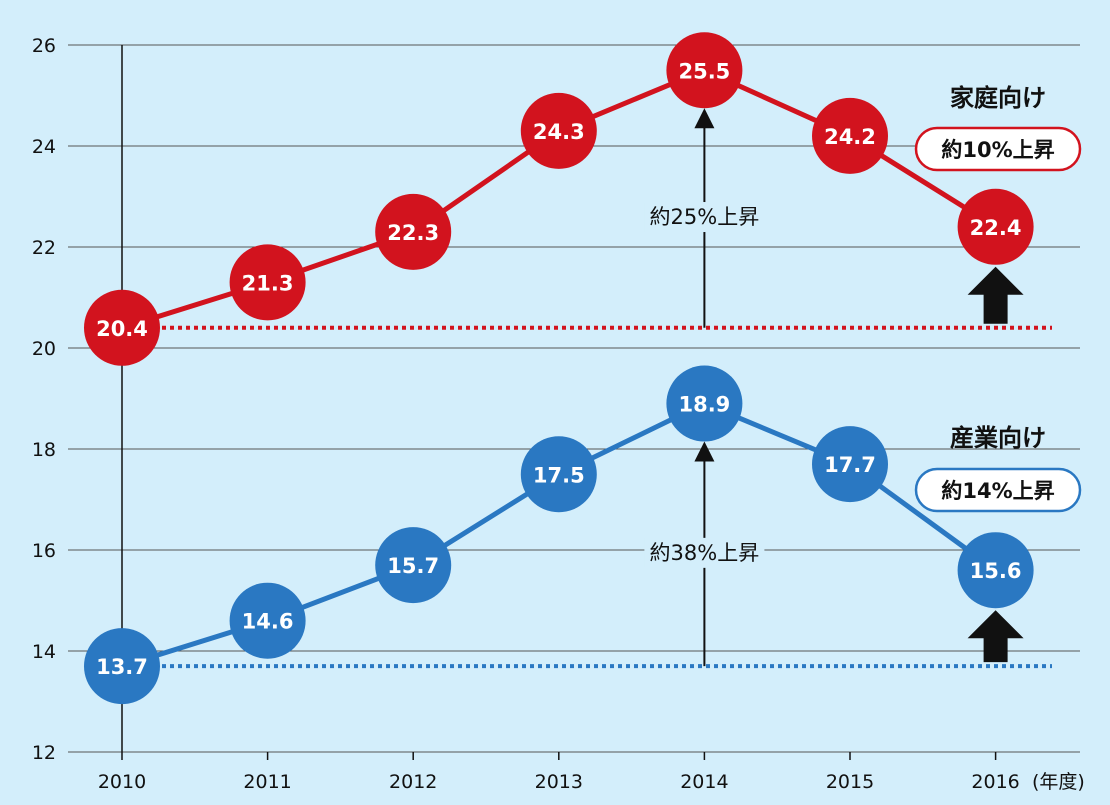 Image resolution: width=1110 pixels, height=805 pixels. Describe the element at coordinates (704, 782) in the screenshot. I see `x-tick-label: 2014` at that location.